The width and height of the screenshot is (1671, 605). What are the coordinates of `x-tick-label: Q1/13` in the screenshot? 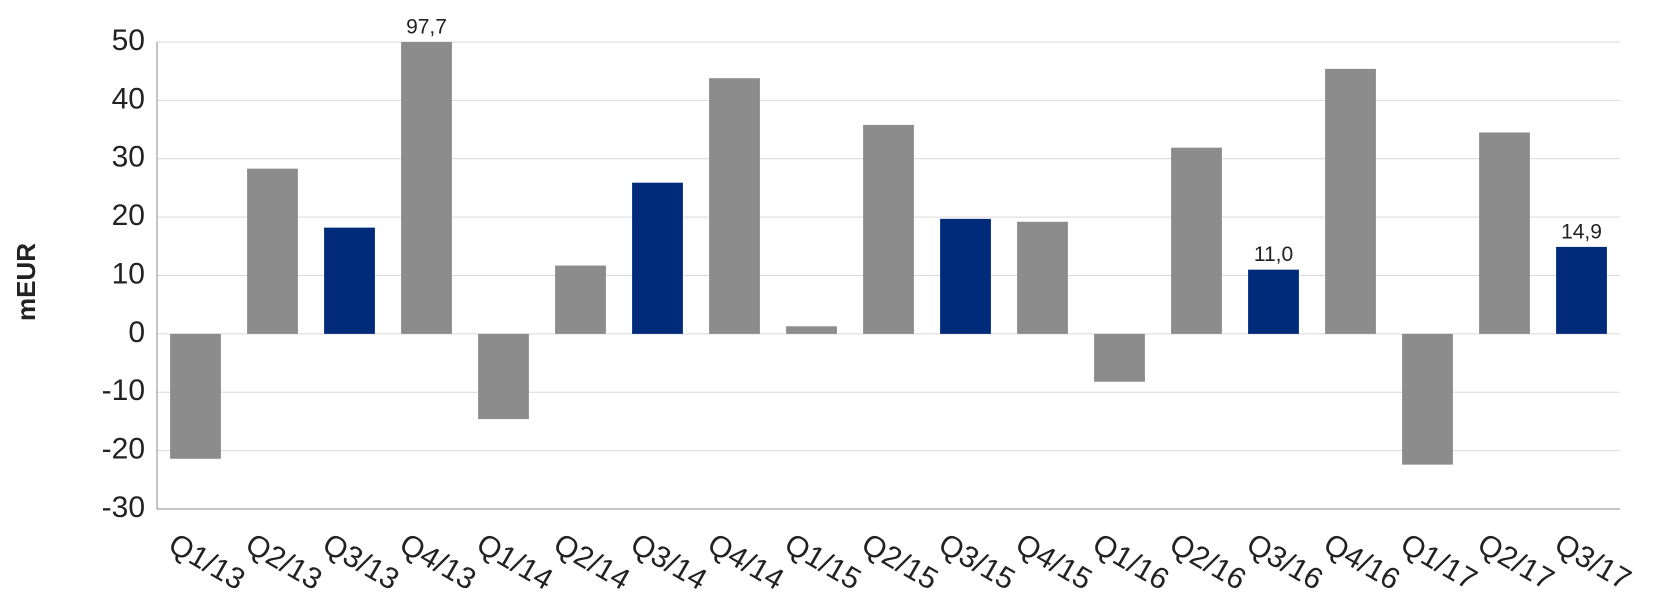 It's located at (206, 561).